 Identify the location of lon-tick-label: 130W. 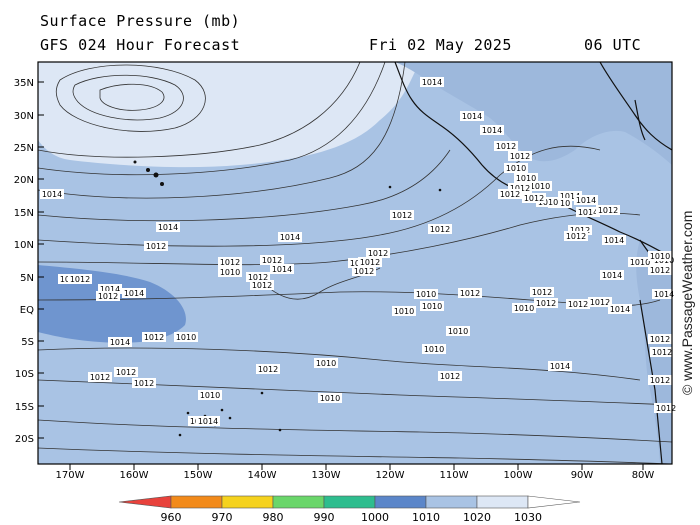
(326, 475).